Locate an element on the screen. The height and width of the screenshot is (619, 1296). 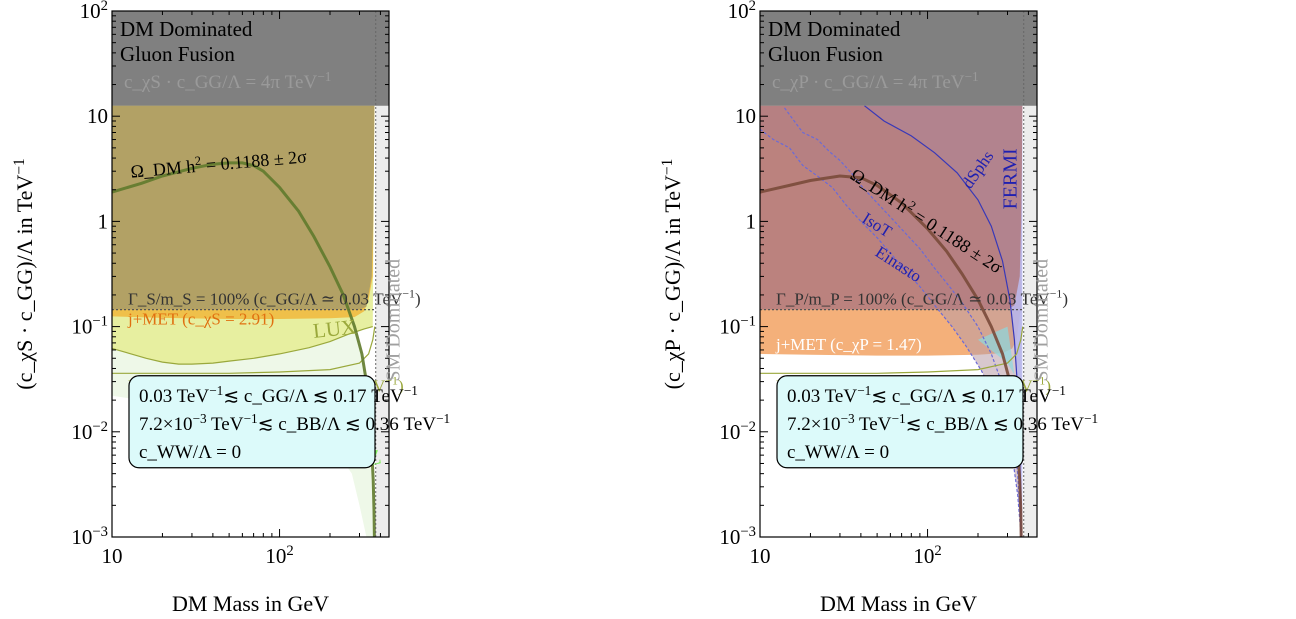
width-100-label: Γ_P/m_P = 100% (c_GG/Λ ≃ 0.03 TeV−1) is located at coordinates (922, 298).